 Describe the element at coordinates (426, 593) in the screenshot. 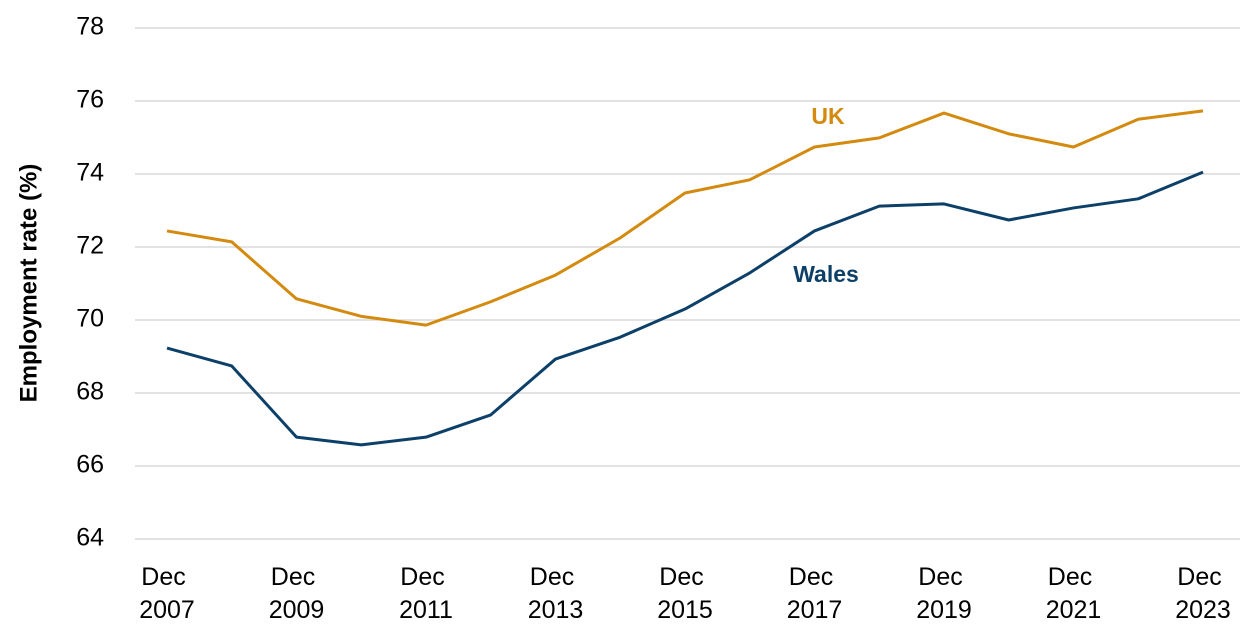

I see `x-tick-label: Dec 2011` at that location.